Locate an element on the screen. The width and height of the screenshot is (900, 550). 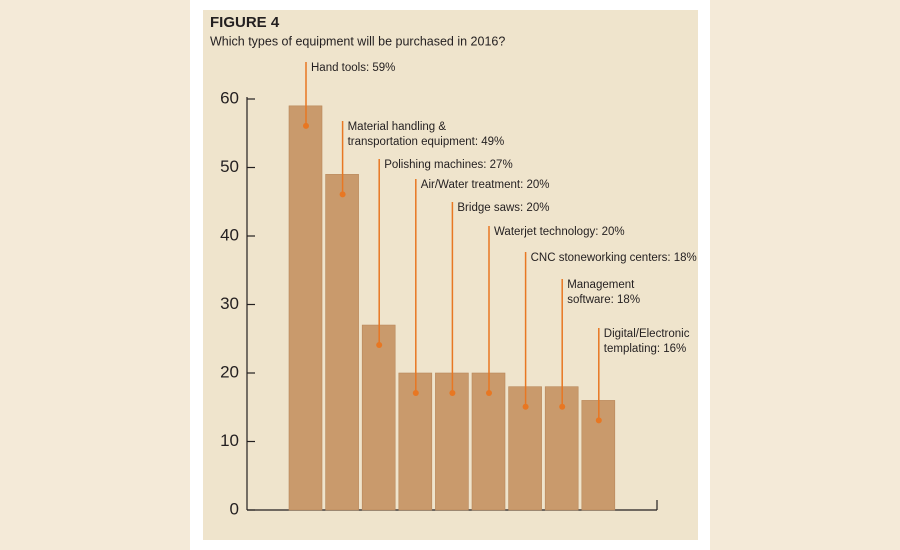
value-label: Bridge saws: 20% is located at coordinates (503, 208).